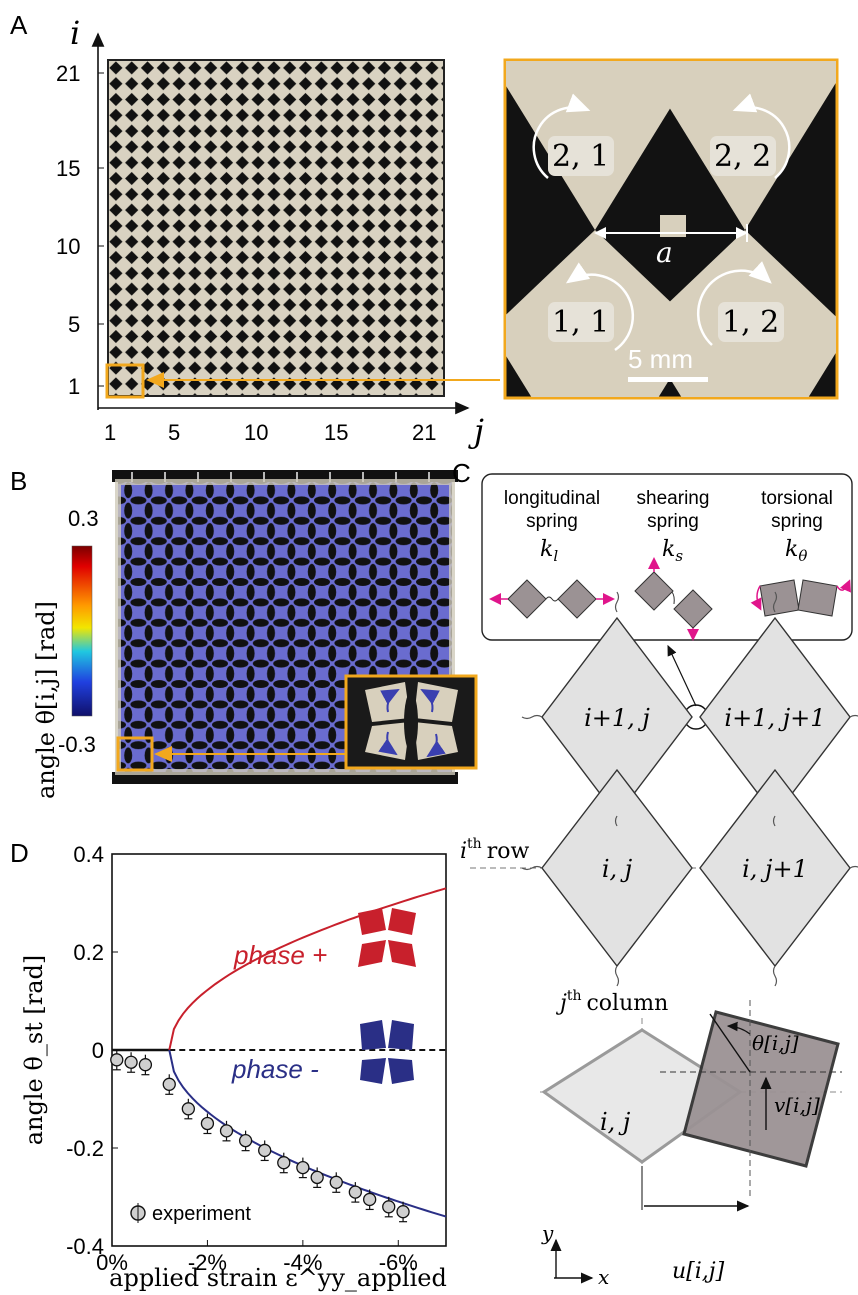 Image resolution: width=858 pixels, height=1295 pixels. Describe the element at coordinates (19, 853) in the screenshot. I see `panel-d-letter: D` at that location.